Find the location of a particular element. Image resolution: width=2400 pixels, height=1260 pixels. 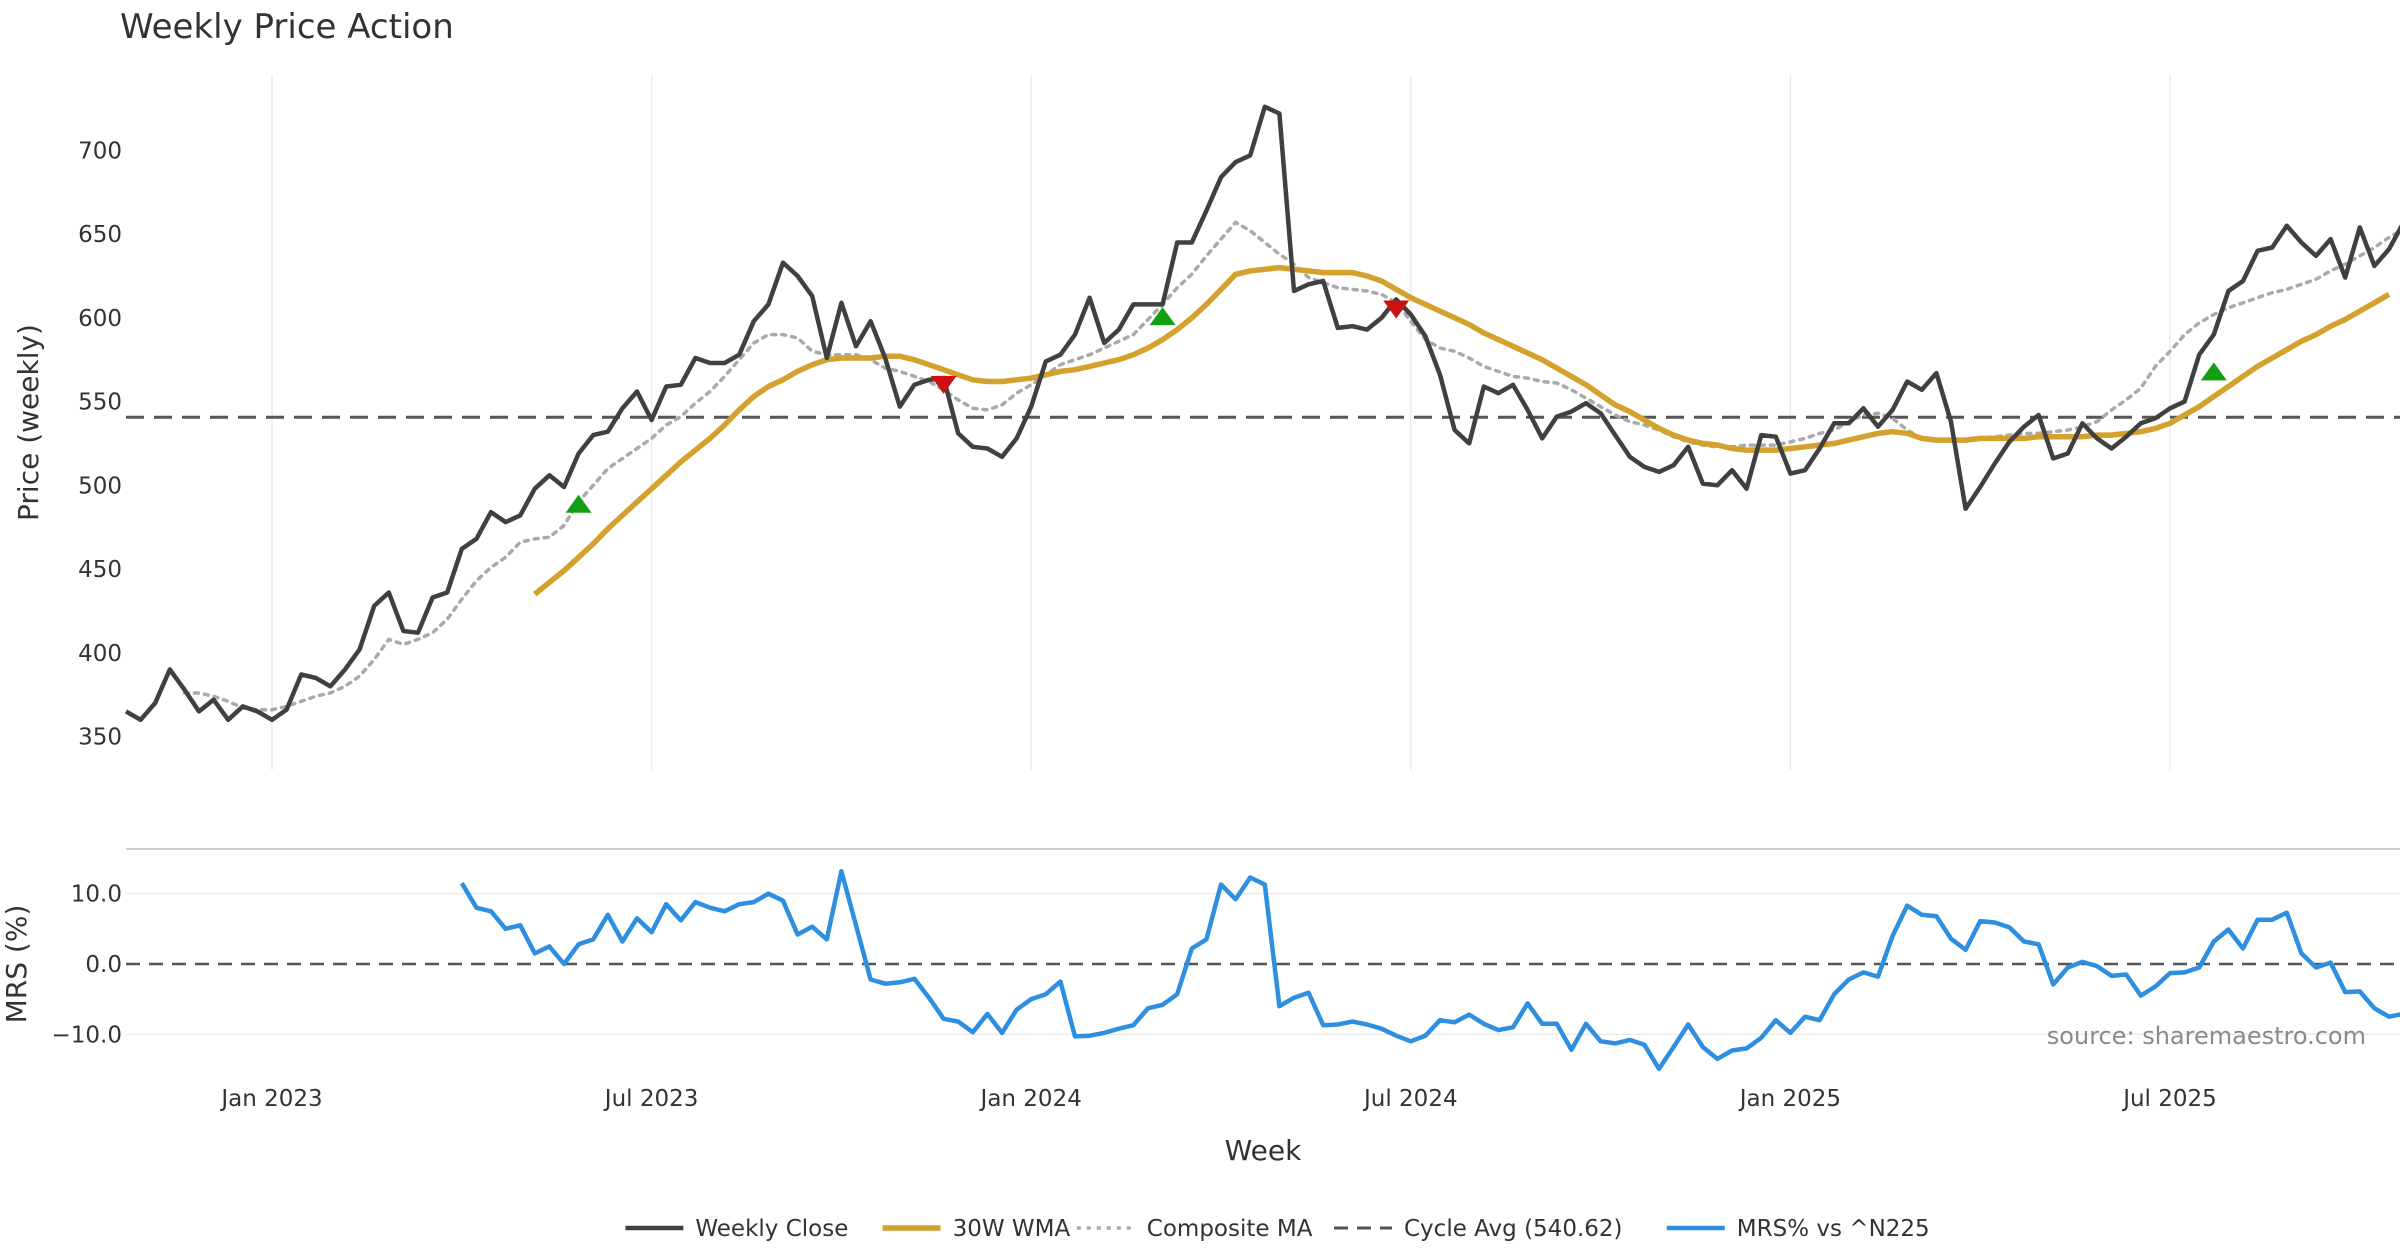

price-y-tick-label: 550 is located at coordinates (100, 403).